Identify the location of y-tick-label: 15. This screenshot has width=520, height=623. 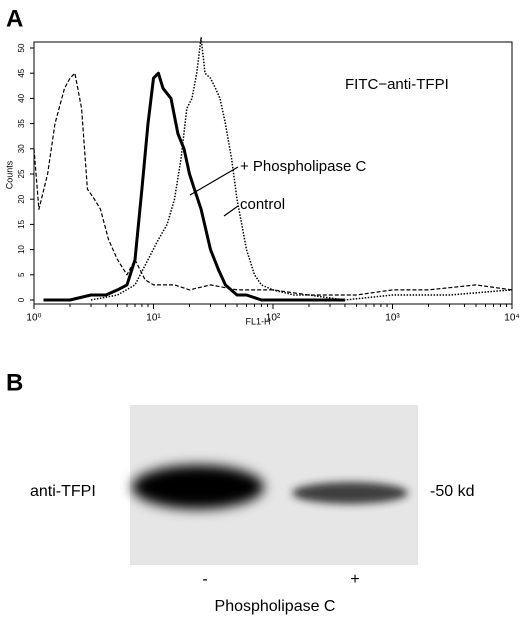
(21, 223).